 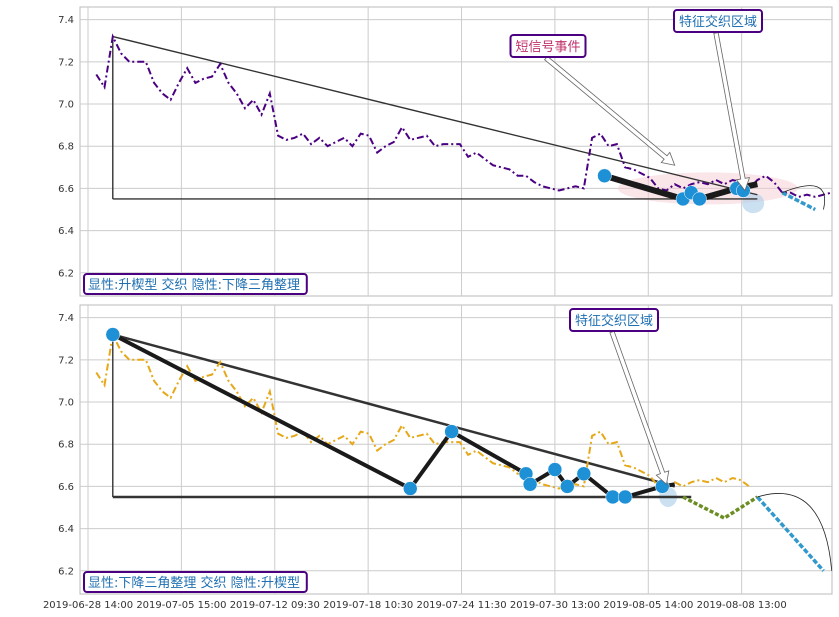 I want to click on pattern-label: 显性:下降三角整理 交织 隐性:升楔型, so click(x=194, y=583).